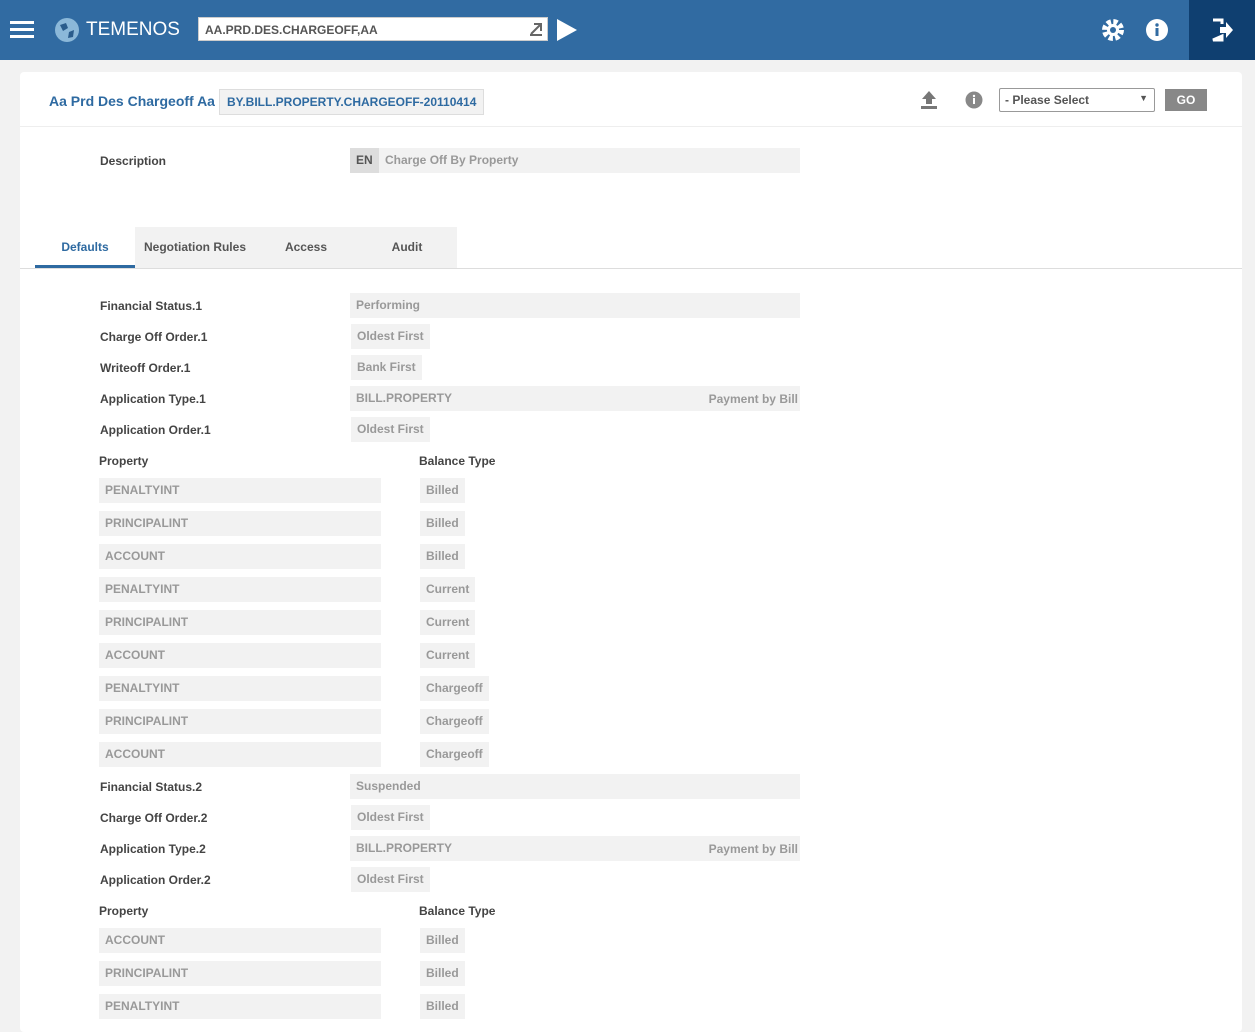  Describe the element at coordinates (145, 368) in the screenshot. I see `field-label: Writeoff Order.1` at that location.